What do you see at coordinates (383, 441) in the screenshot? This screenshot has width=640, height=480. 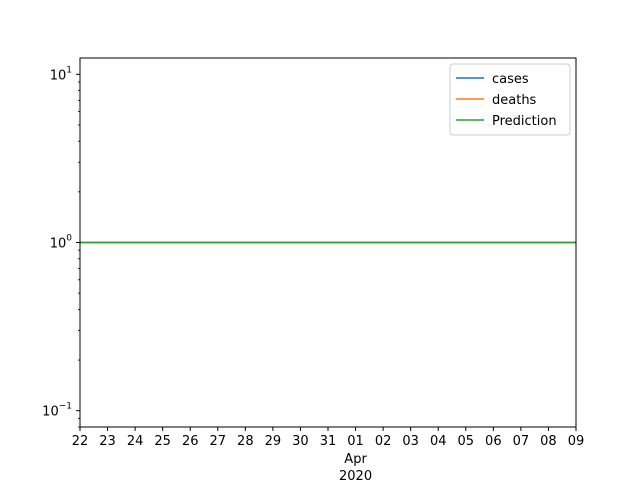 I see `x-tick-label: 02` at bounding box center [383, 441].